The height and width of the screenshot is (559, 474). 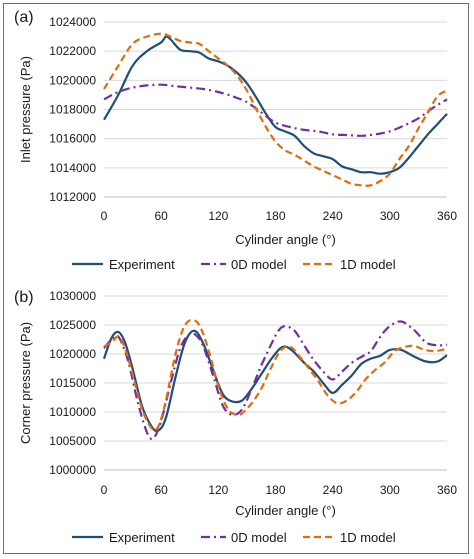 I want to click on y-tick-label: 1000000, so click(x=72, y=470).